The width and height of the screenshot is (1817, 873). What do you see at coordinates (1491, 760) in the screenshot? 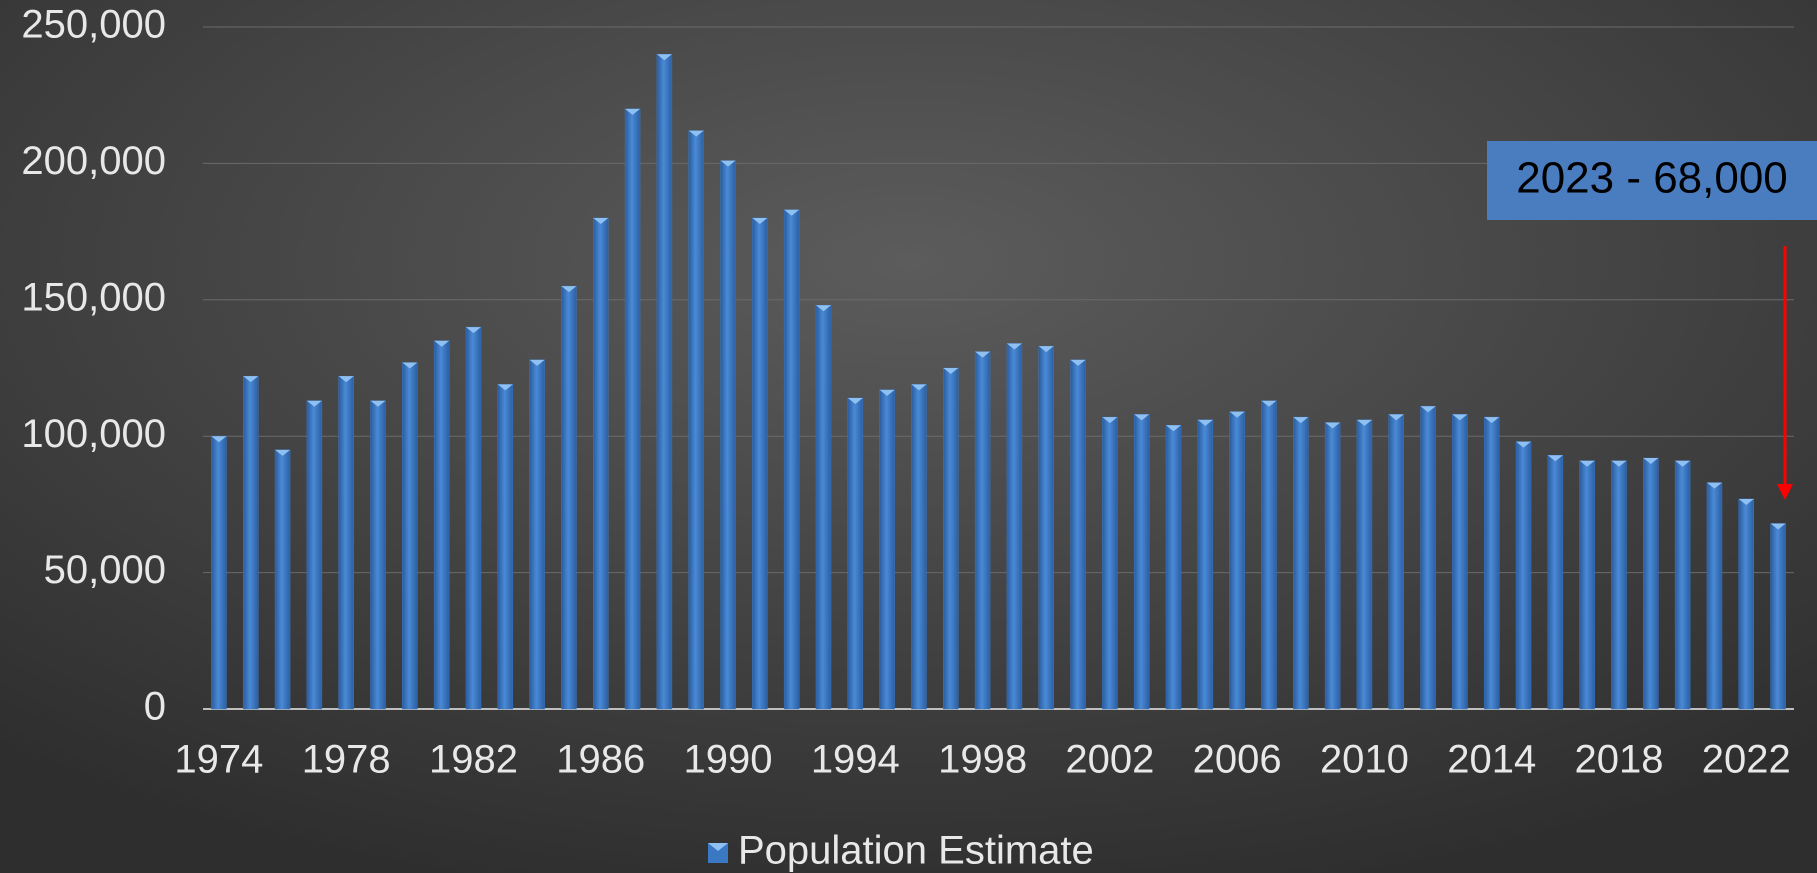
I see `x-tick-label: 2014` at bounding box center [1491, 760].